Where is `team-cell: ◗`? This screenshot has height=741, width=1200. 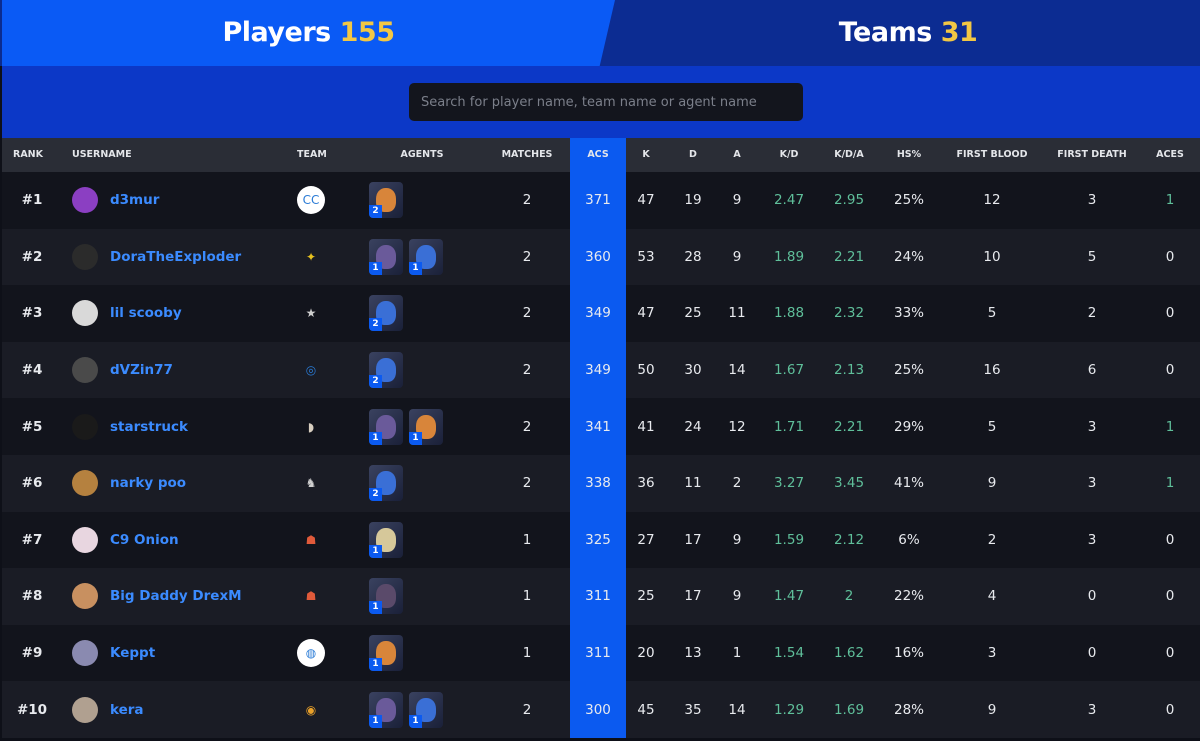 team-cell: ◗ is located at coordinates (317, 426).